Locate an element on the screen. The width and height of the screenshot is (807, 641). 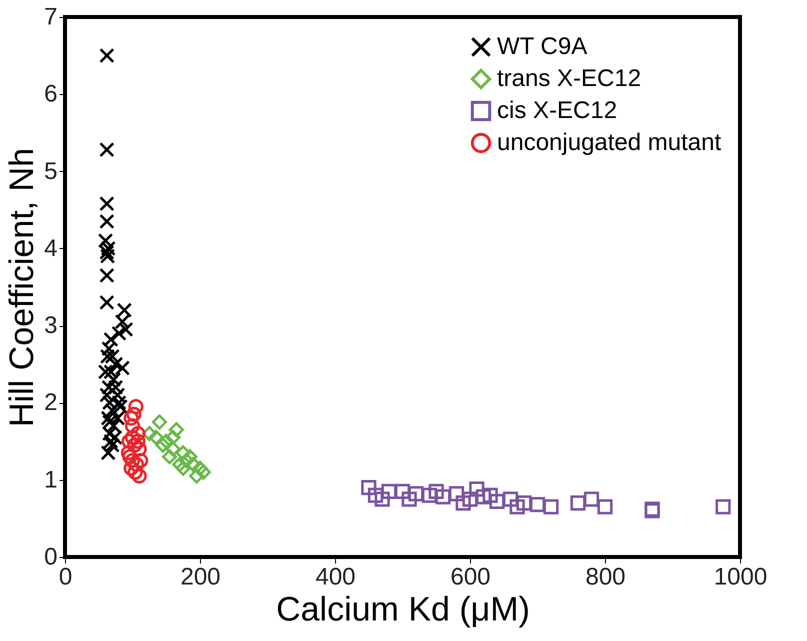
x-tick-label: 400 is located at coordinates (335, 577).